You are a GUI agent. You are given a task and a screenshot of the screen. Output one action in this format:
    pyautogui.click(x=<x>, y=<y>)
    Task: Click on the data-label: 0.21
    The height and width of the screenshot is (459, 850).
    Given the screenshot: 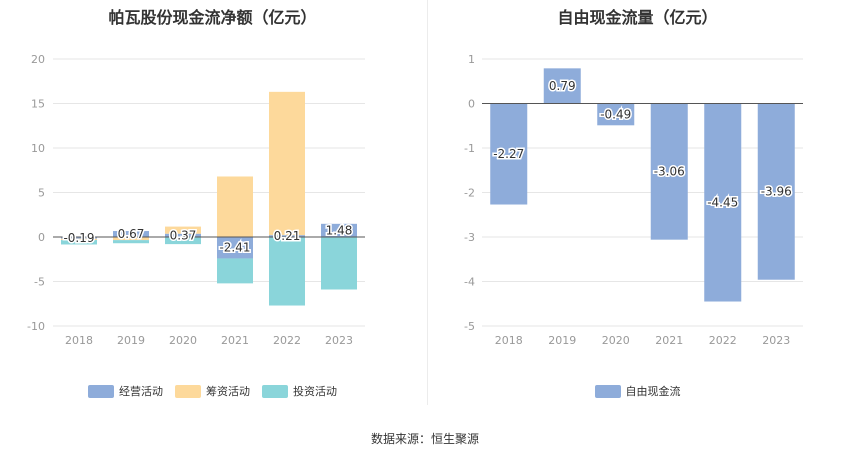 What is the action you would take?
    pyautogui.click(x=287, y=236)
    